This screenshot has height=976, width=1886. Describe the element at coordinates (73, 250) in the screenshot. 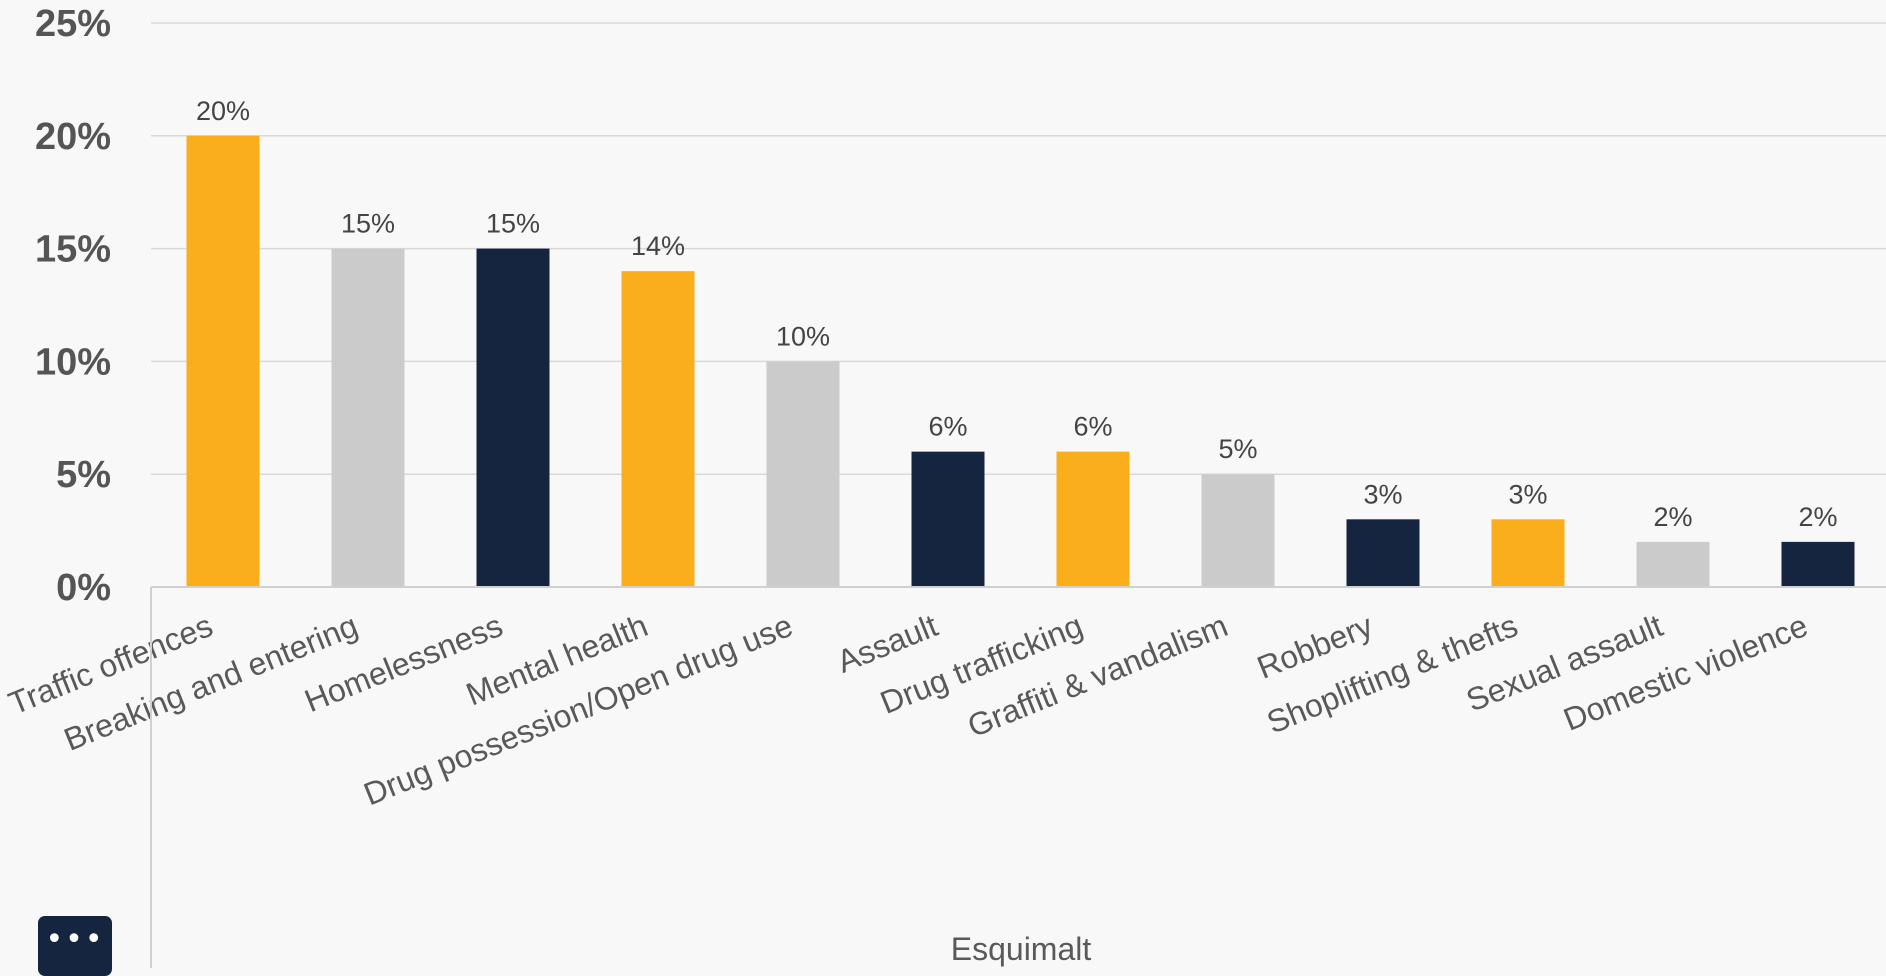

I see `y-tick-label: 15%` at that location.